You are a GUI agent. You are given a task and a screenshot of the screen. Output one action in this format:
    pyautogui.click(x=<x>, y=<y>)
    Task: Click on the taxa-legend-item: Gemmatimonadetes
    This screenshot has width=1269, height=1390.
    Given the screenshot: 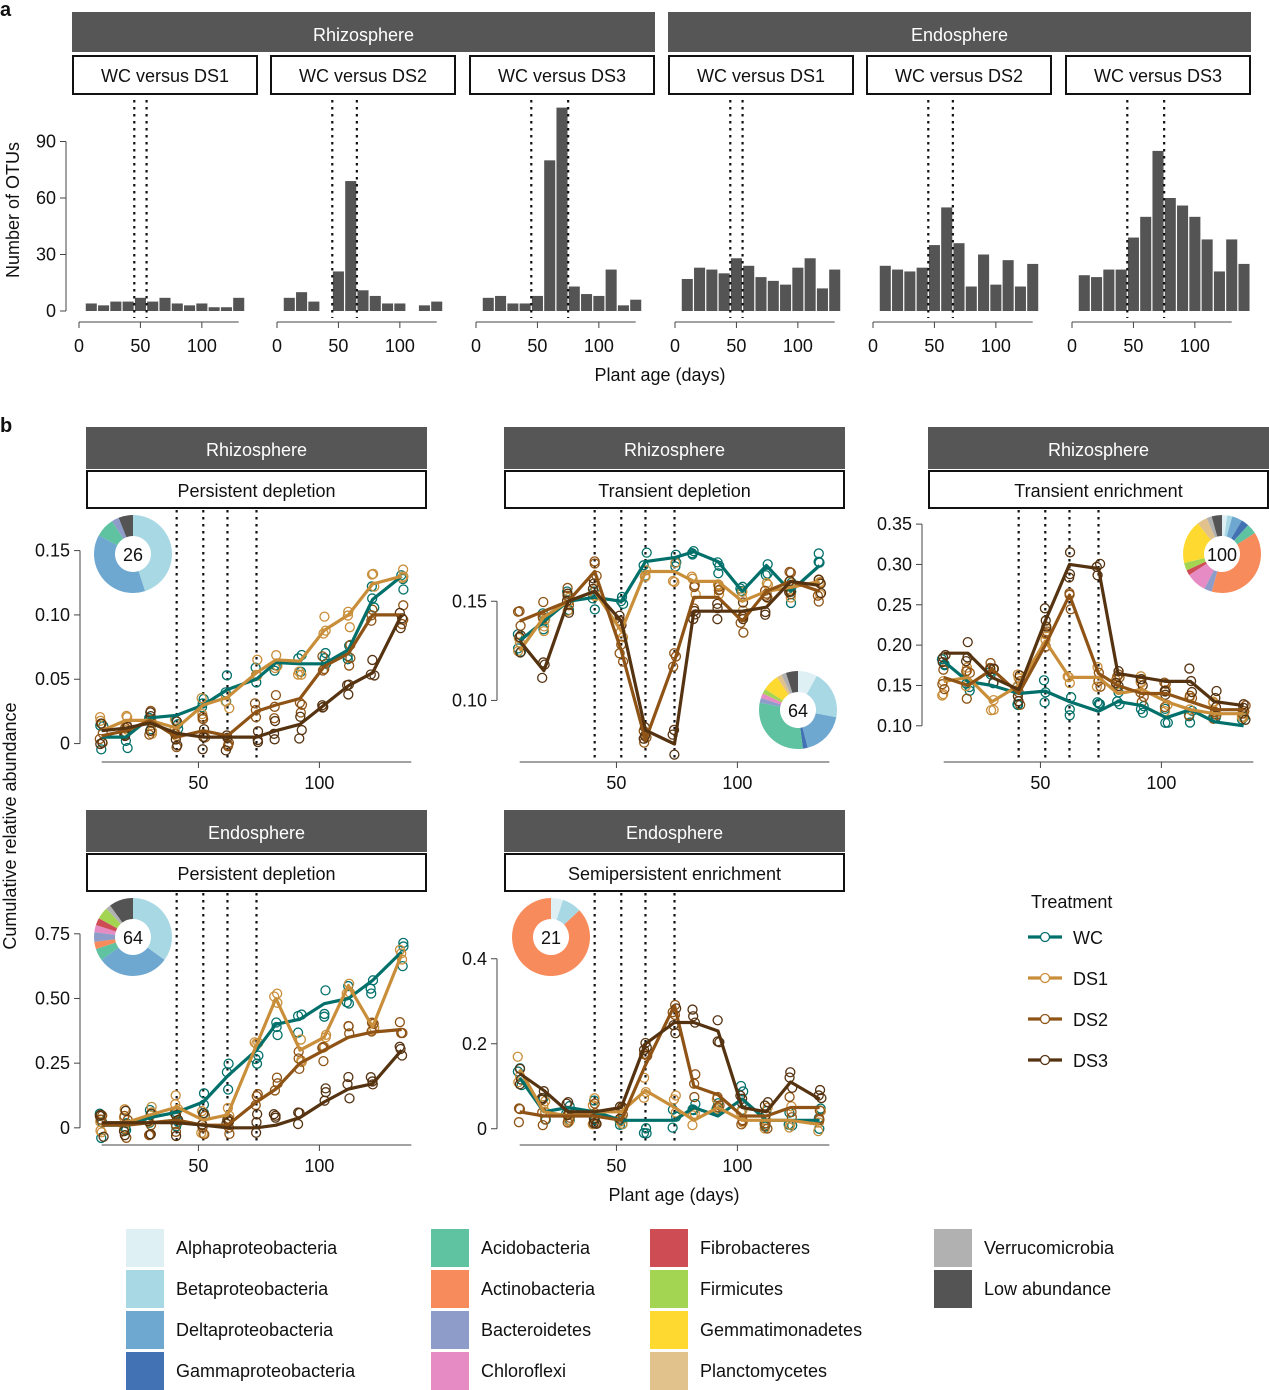 What is the action you would take?
    pyautogui.click(x=756, y=1330)
    